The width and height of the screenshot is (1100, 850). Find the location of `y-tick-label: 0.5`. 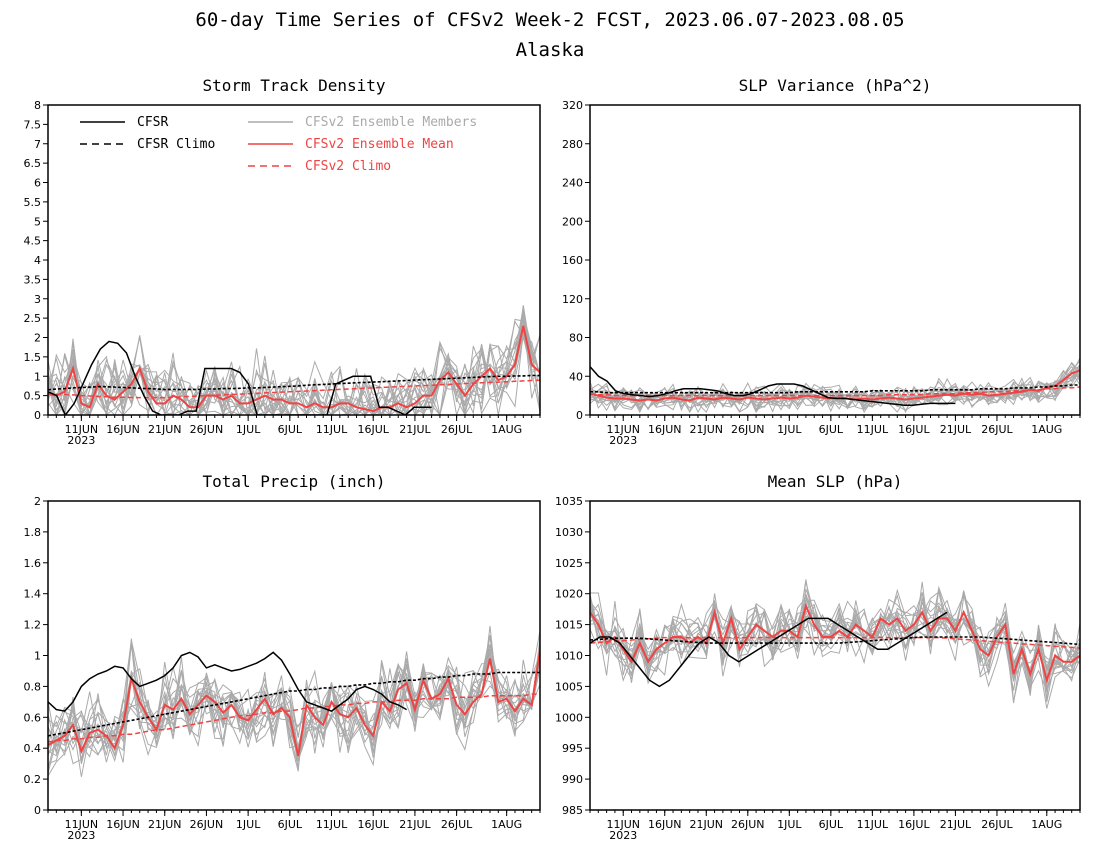

y-tick-label: 0.5 is located at coordinates (33, 396).